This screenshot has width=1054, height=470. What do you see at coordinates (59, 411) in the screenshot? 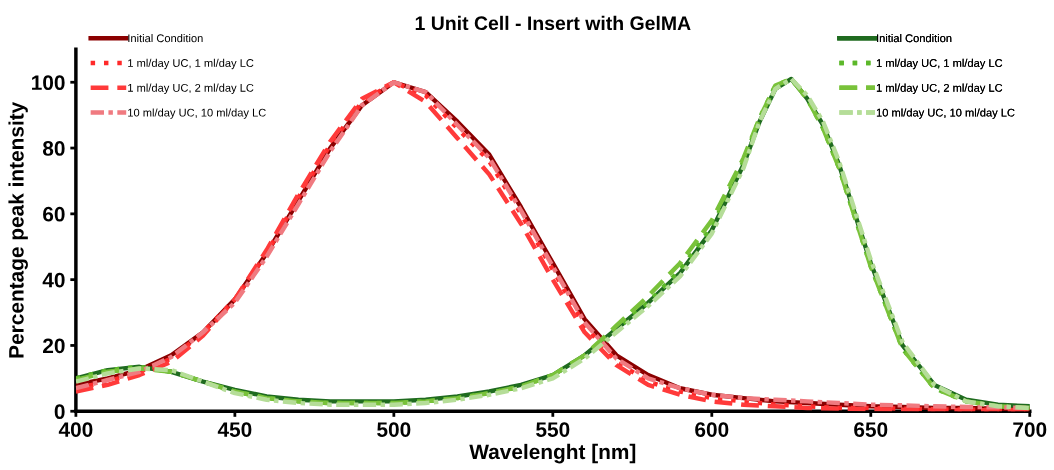
I see `y-tick-label: 0` at bounding box center [59, 411].